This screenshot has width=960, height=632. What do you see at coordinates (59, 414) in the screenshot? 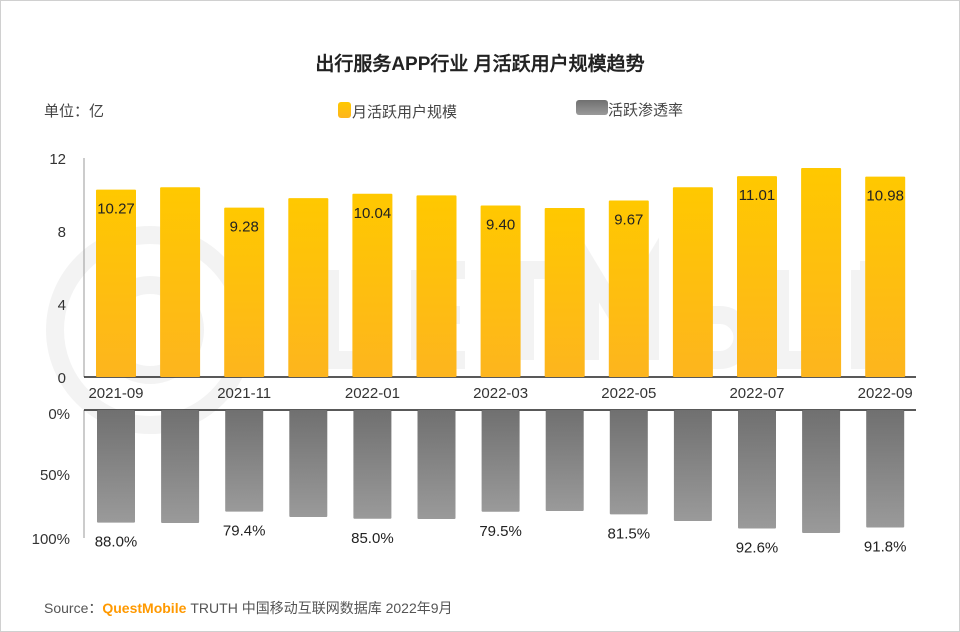
I see `bottom-y-tick-label: 0%` at bounding box center [59, 414].